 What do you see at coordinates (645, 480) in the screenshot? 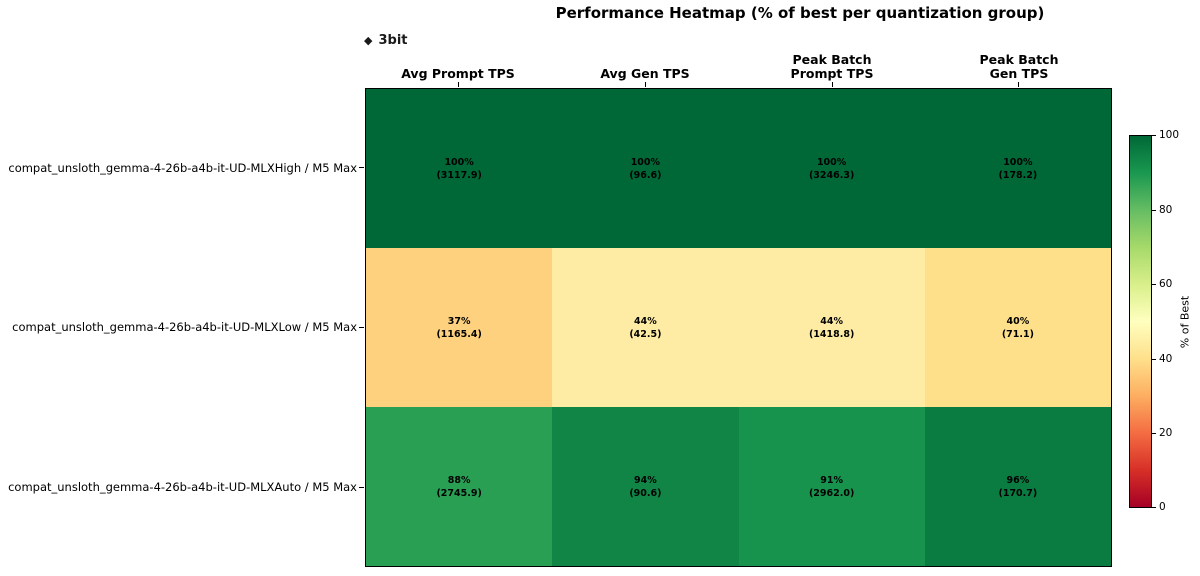
I see `cell-percent: 94%` at bounding box center [645, 480].